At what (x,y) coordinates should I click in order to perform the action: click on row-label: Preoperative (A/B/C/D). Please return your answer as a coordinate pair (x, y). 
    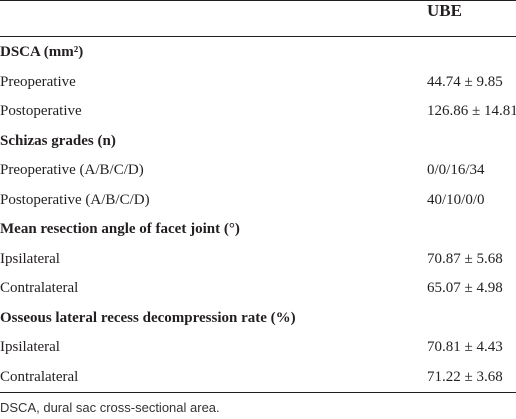
    Looking at the image, I should click on (72, 170).